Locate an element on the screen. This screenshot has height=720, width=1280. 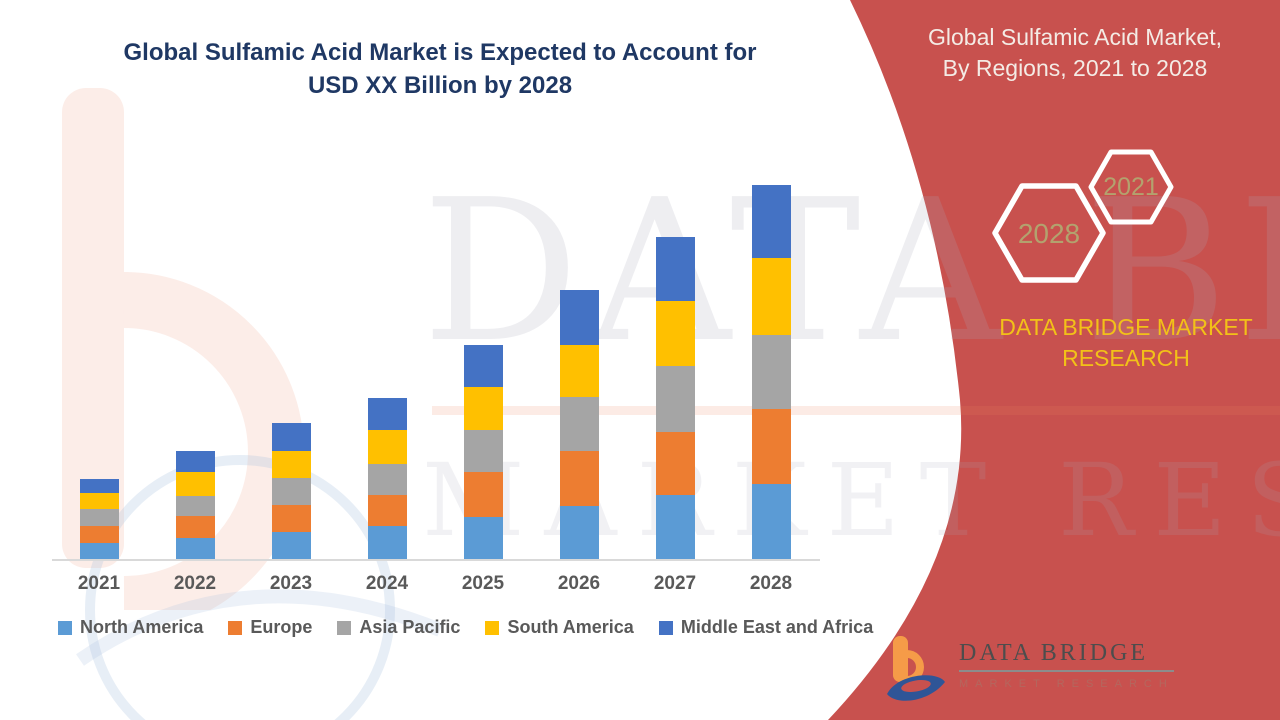
hexagon-2021-outline is located at coordinates (1131, 187).